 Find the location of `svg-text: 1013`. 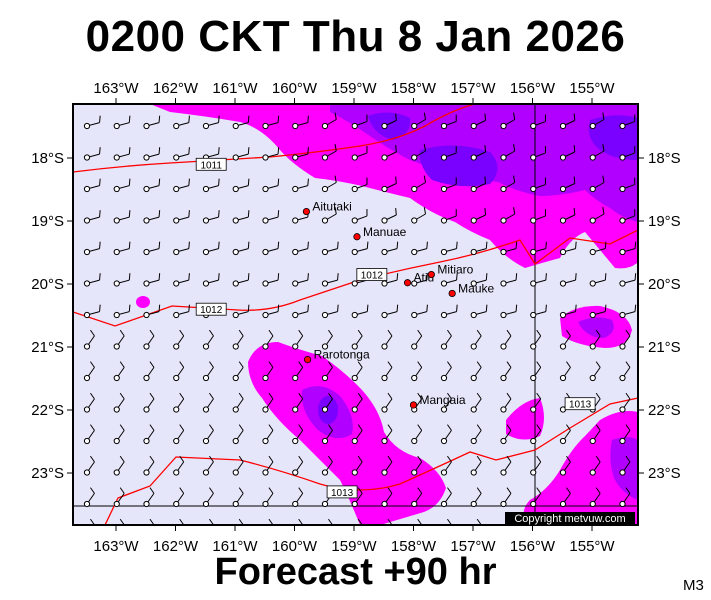

svg-text: 1013 is located at coordinates (580, 405).